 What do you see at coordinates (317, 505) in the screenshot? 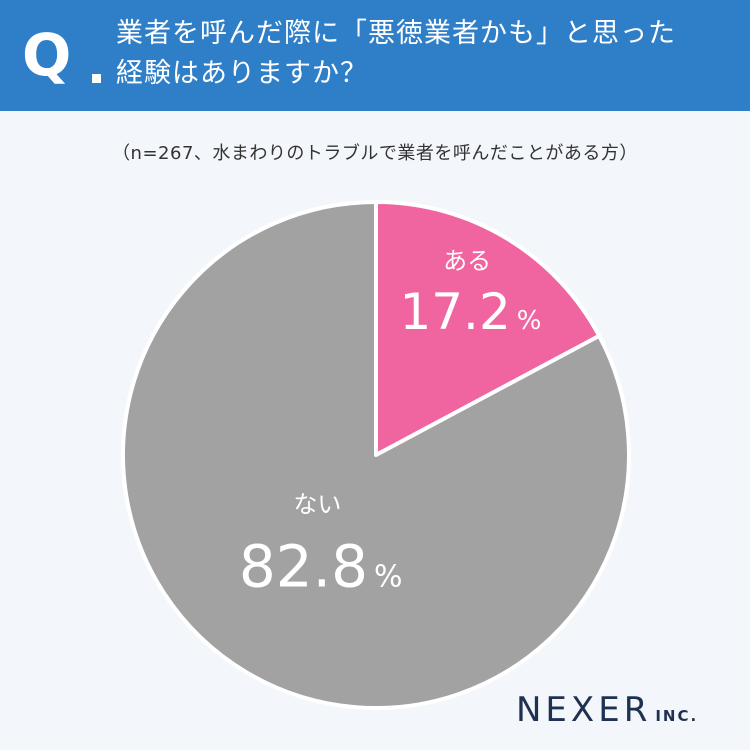
I see `slice-category-label-nai: ない` at bounding box center [317, 505].